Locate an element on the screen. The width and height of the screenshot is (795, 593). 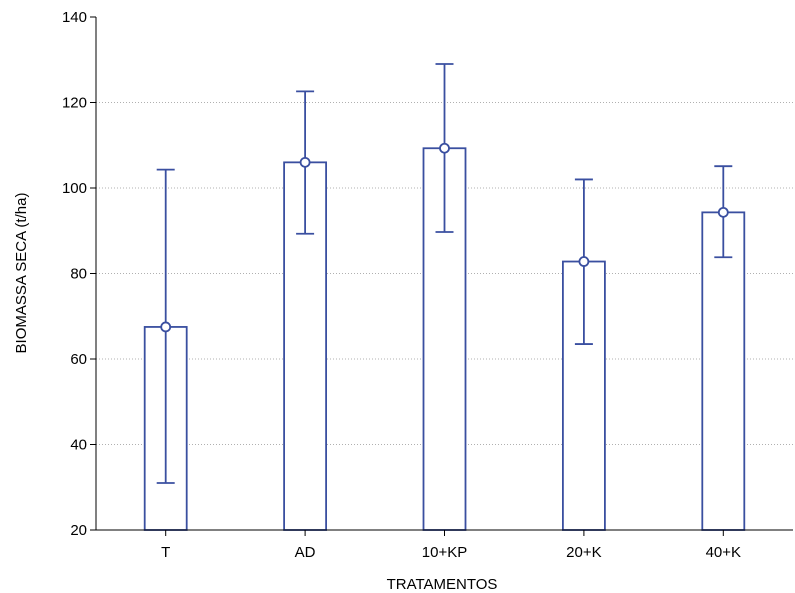
x-tick-label: 10+KP is located at coordinates (444, 552).